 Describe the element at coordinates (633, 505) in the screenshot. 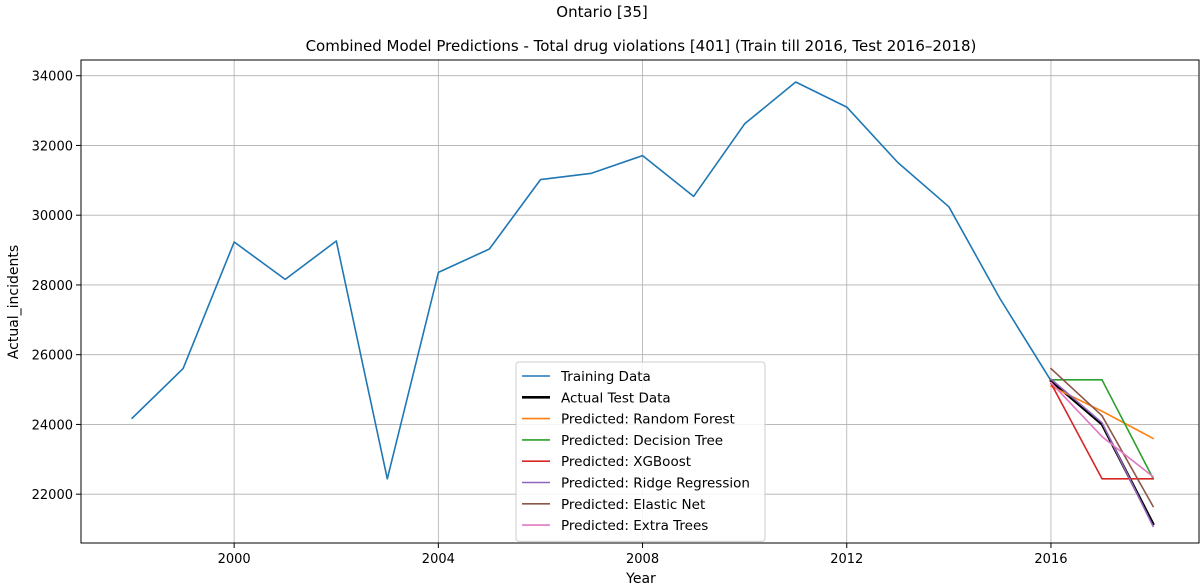

I see `legend-label: Predicted: Elastic Net` at that location.